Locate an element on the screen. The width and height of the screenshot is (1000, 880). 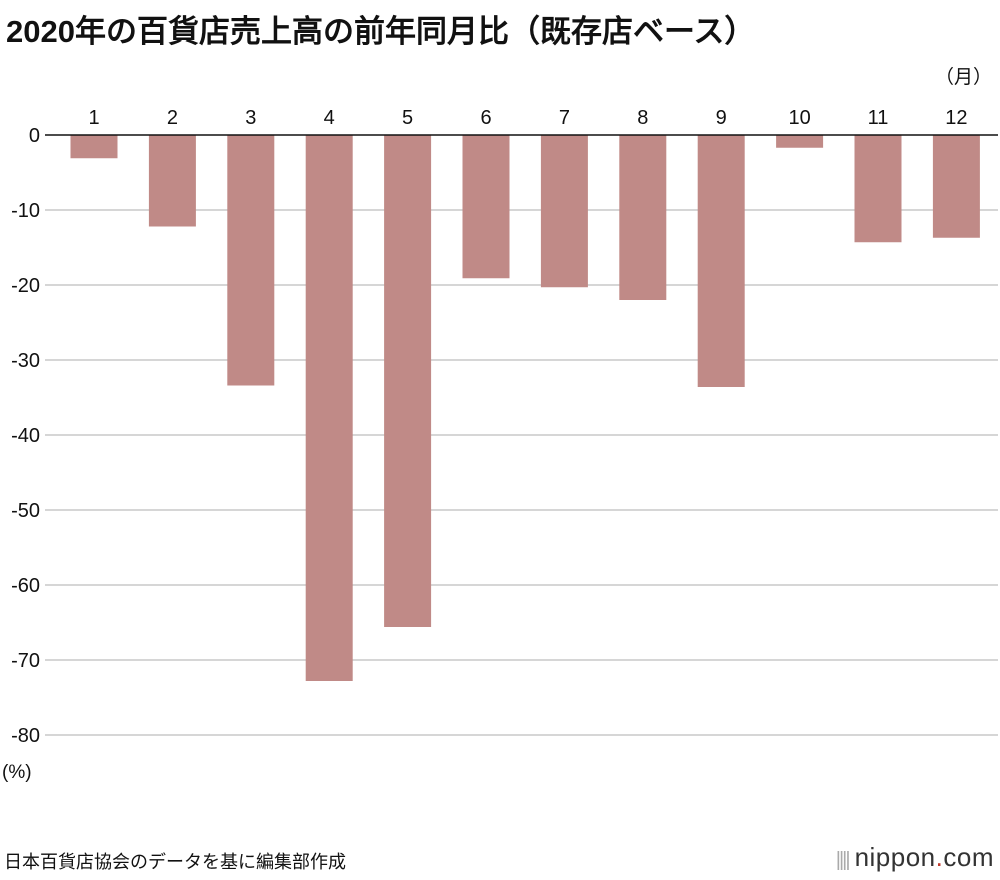
x-tick-label: 10 is located at coordinates (799, 118).